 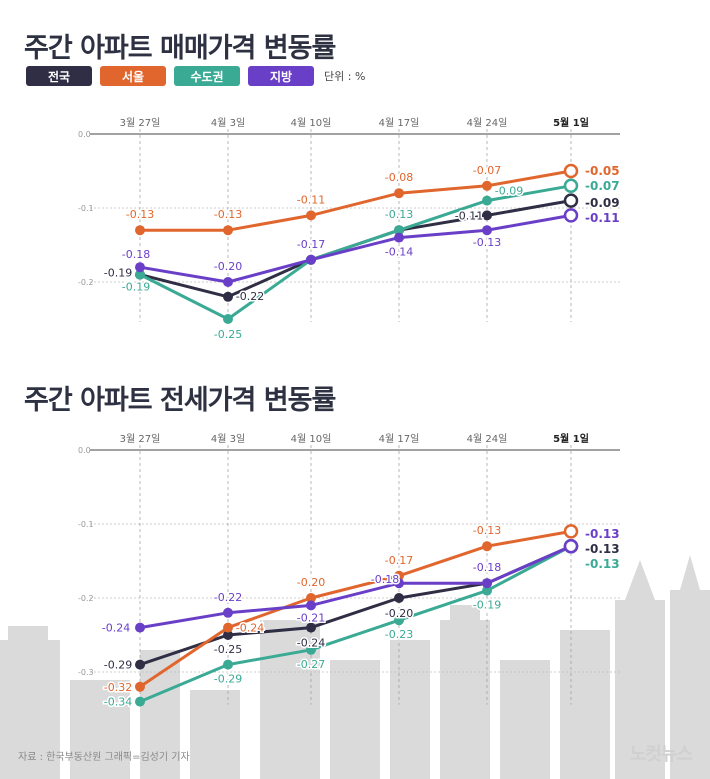 I want to click on y-tick-label: -0.3, so click(x=86, y=672).